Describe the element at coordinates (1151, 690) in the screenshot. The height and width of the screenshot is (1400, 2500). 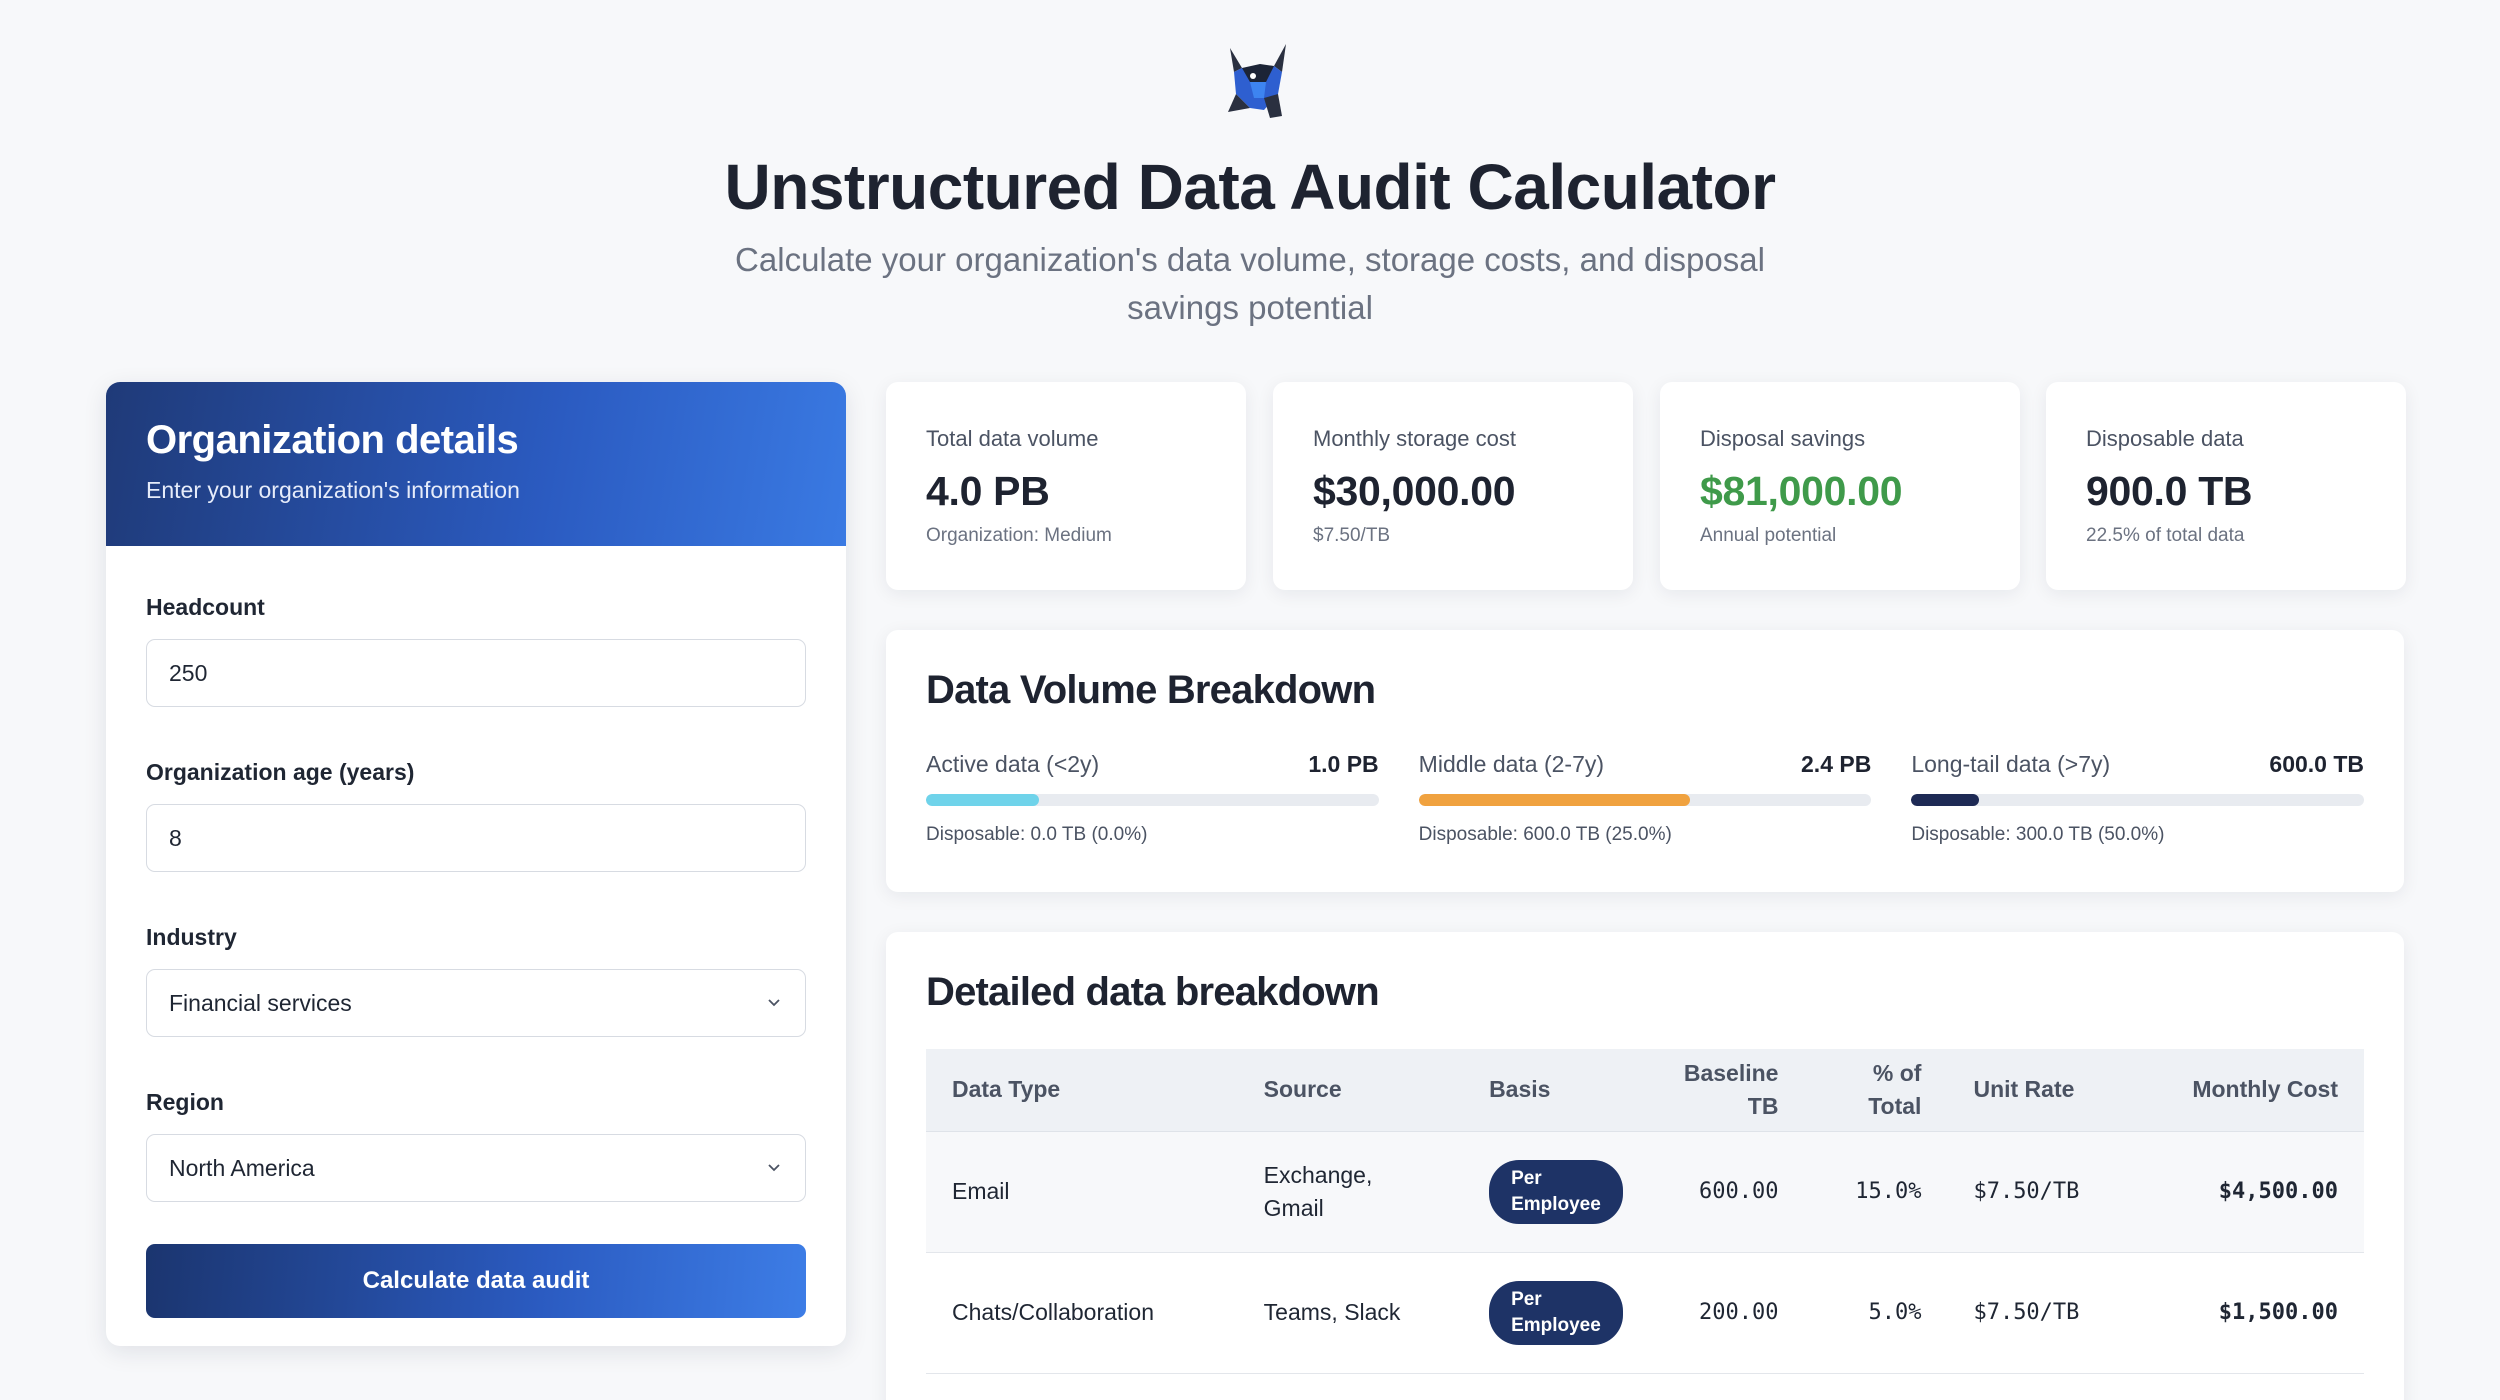
I see `volume-breakdown-title: Data Volume Breakdown` at that location.